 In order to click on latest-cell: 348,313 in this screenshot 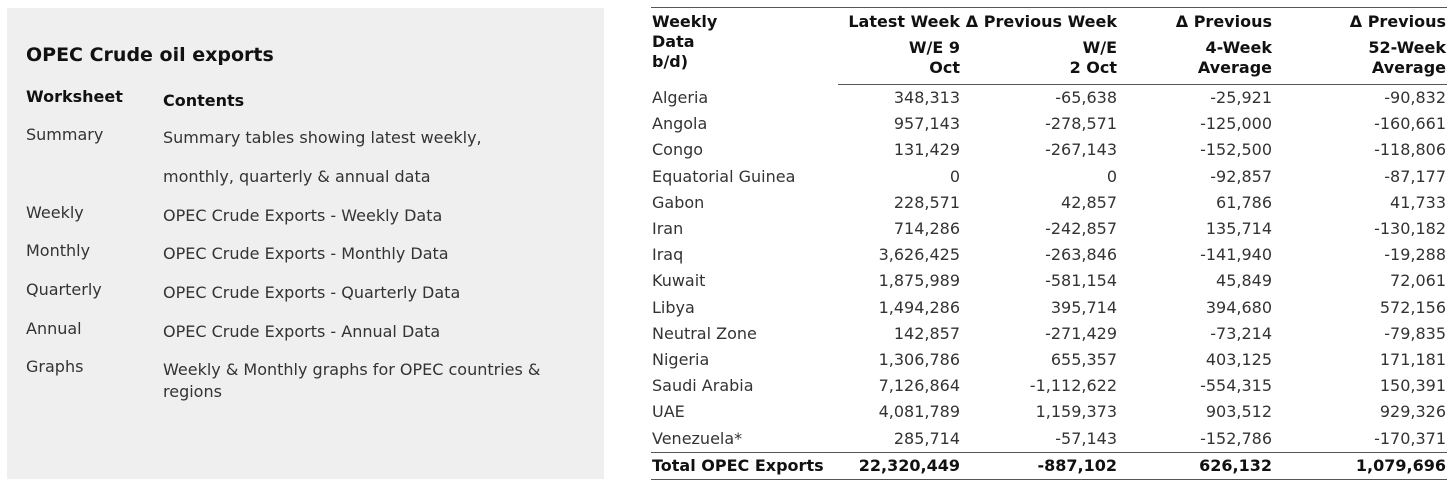, I will do `click(926, 98)`.